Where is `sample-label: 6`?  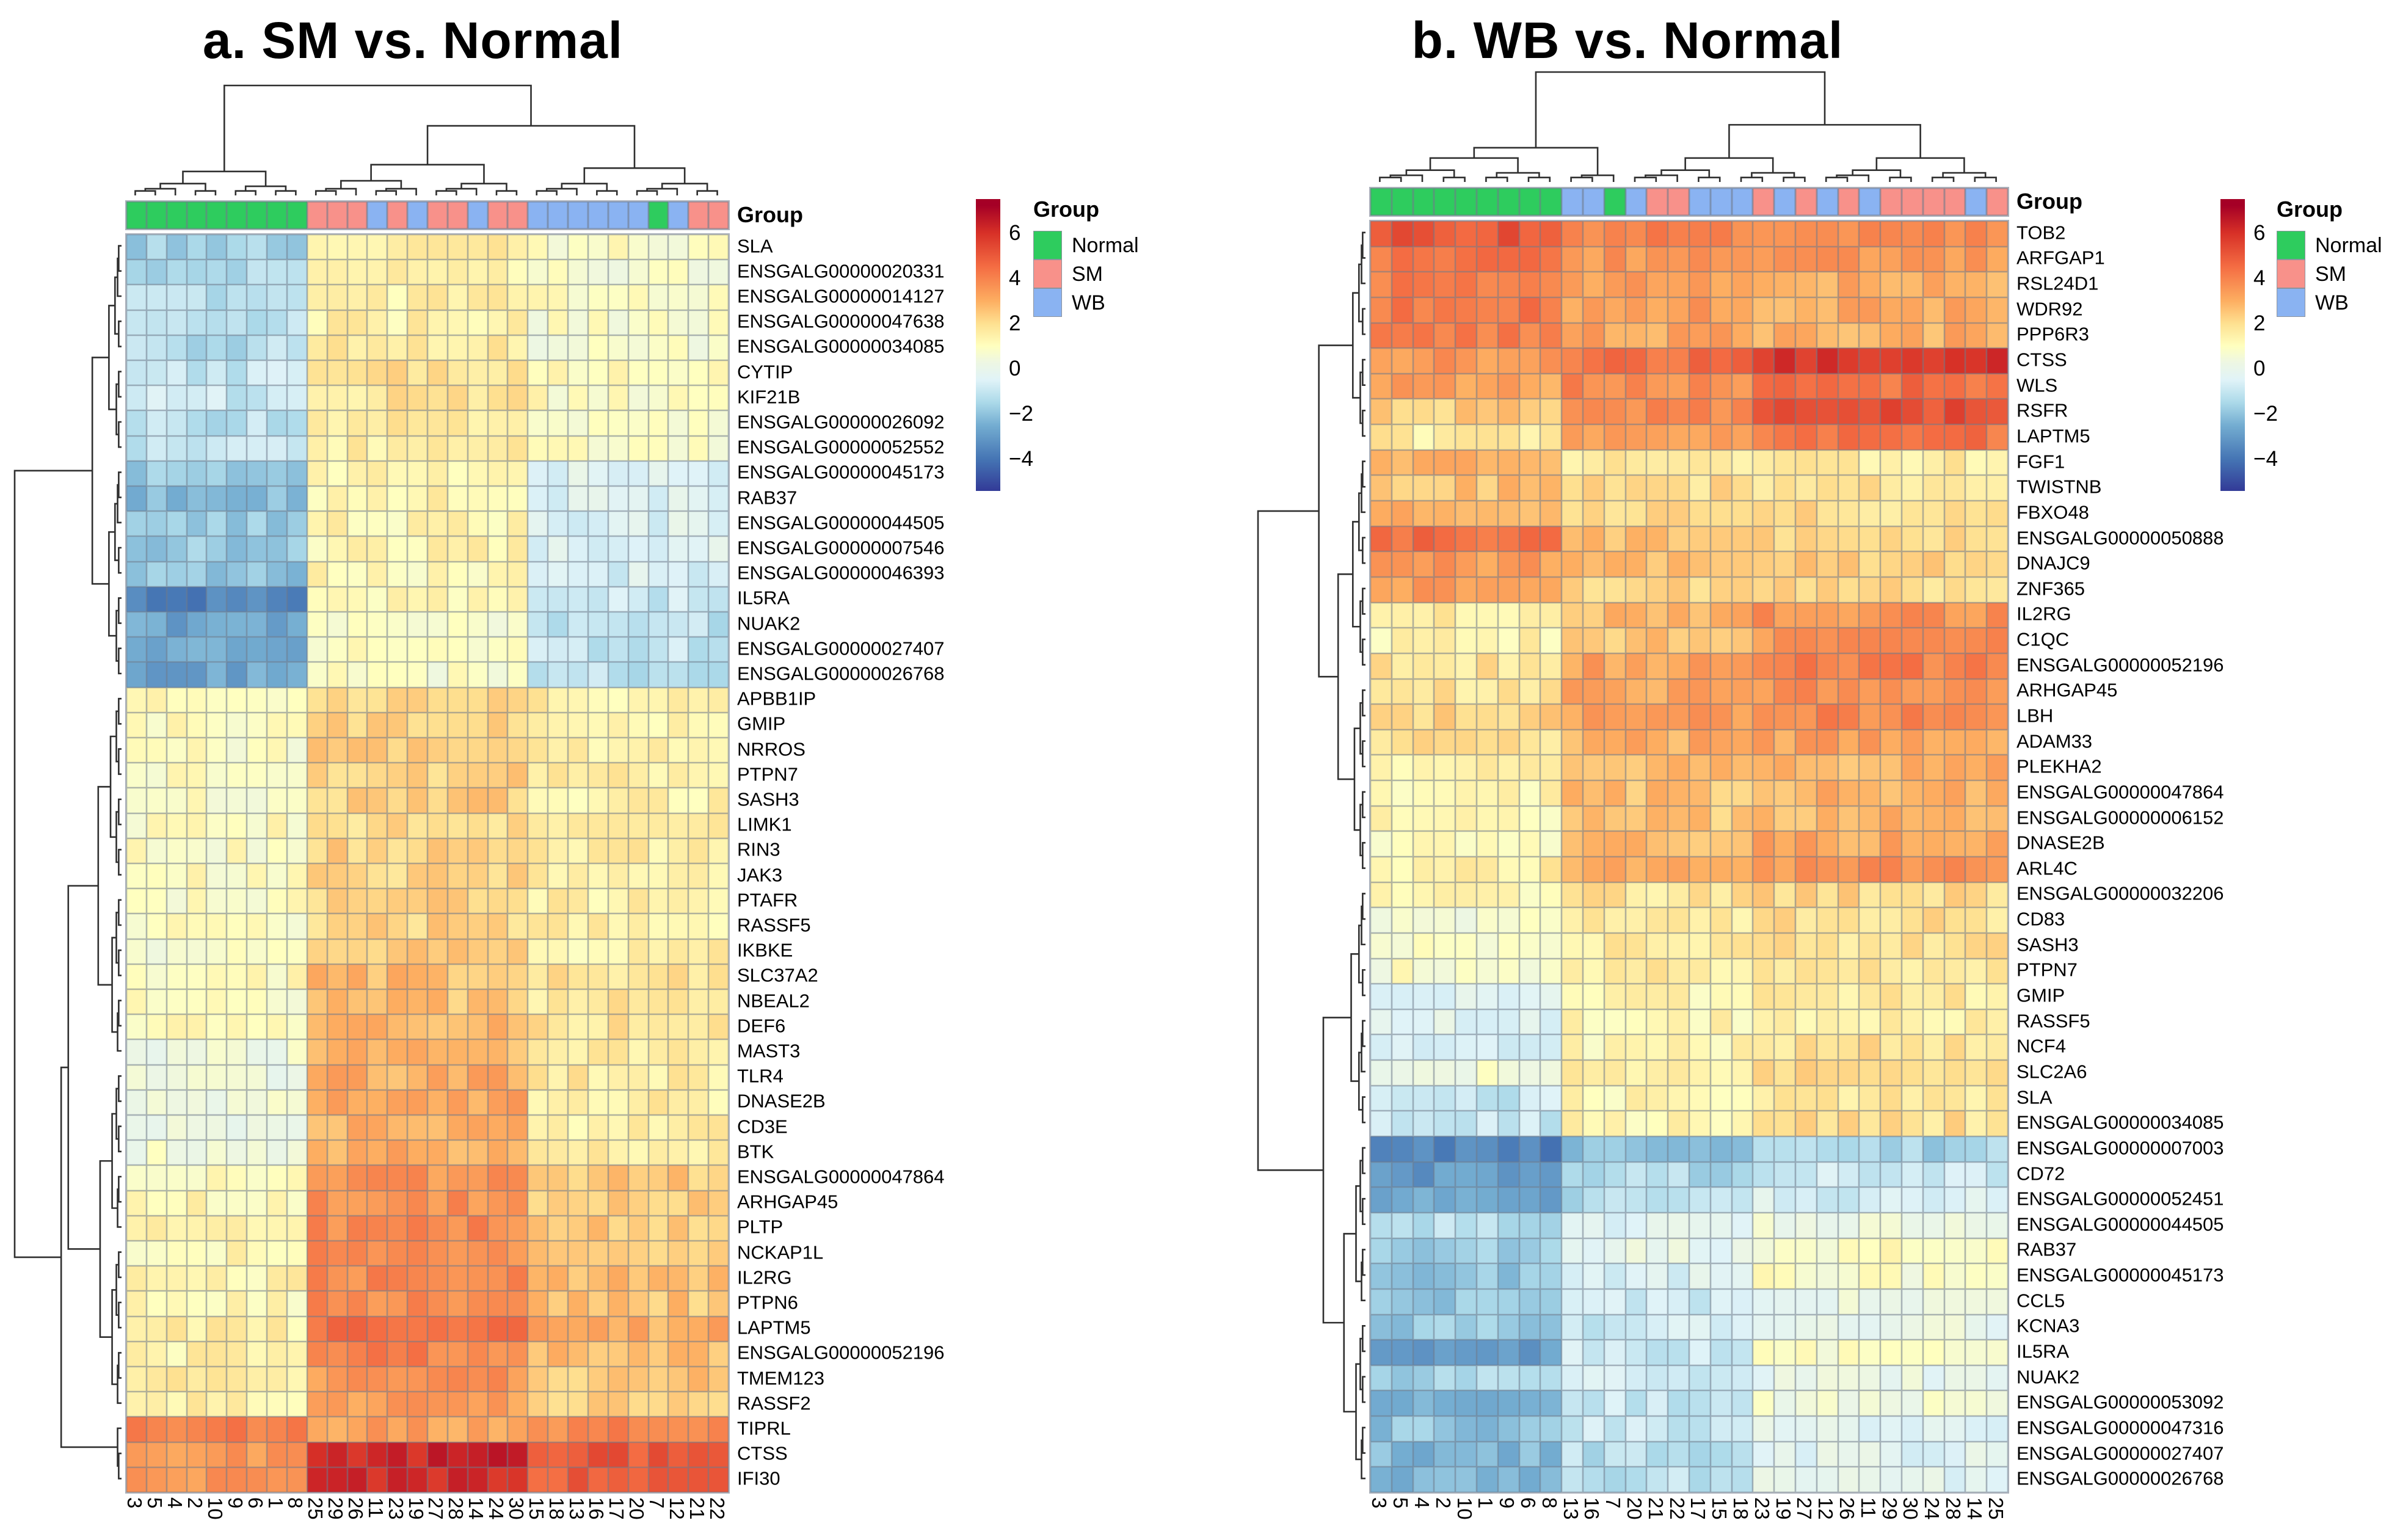
sample-label: 6 is located at coordinates (1528, 1503).